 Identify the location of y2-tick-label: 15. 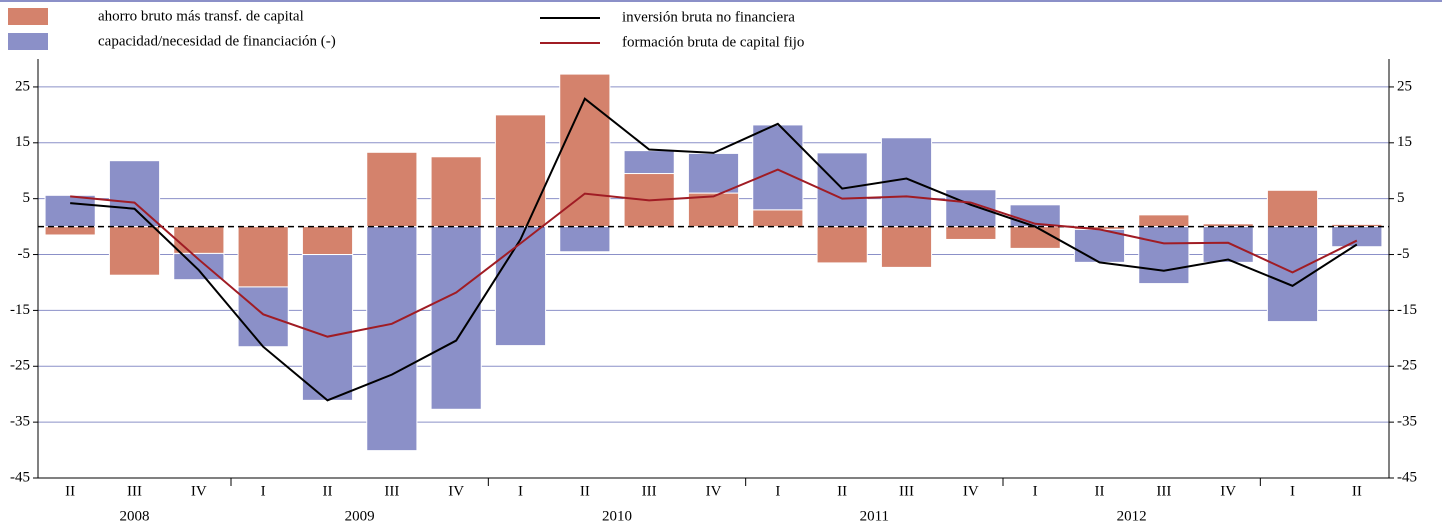
(1404, 142).